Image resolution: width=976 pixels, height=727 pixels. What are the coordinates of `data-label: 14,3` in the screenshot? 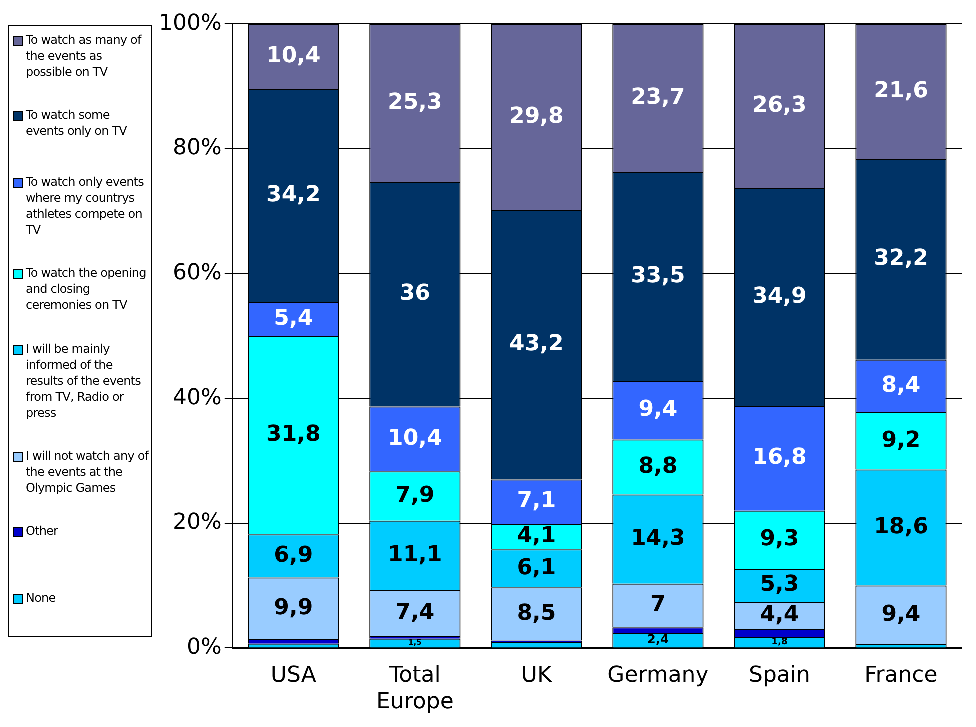 It's located at (658, 539).